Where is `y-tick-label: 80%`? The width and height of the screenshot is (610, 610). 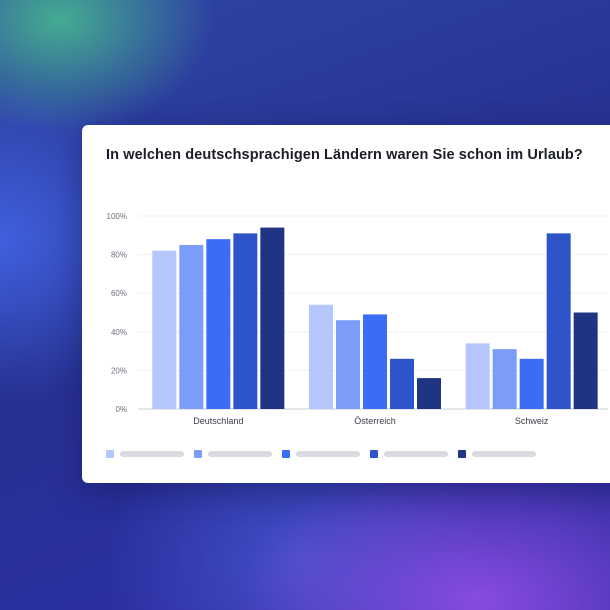
y-tick-label: 80% is located at coordinates (119, 255).